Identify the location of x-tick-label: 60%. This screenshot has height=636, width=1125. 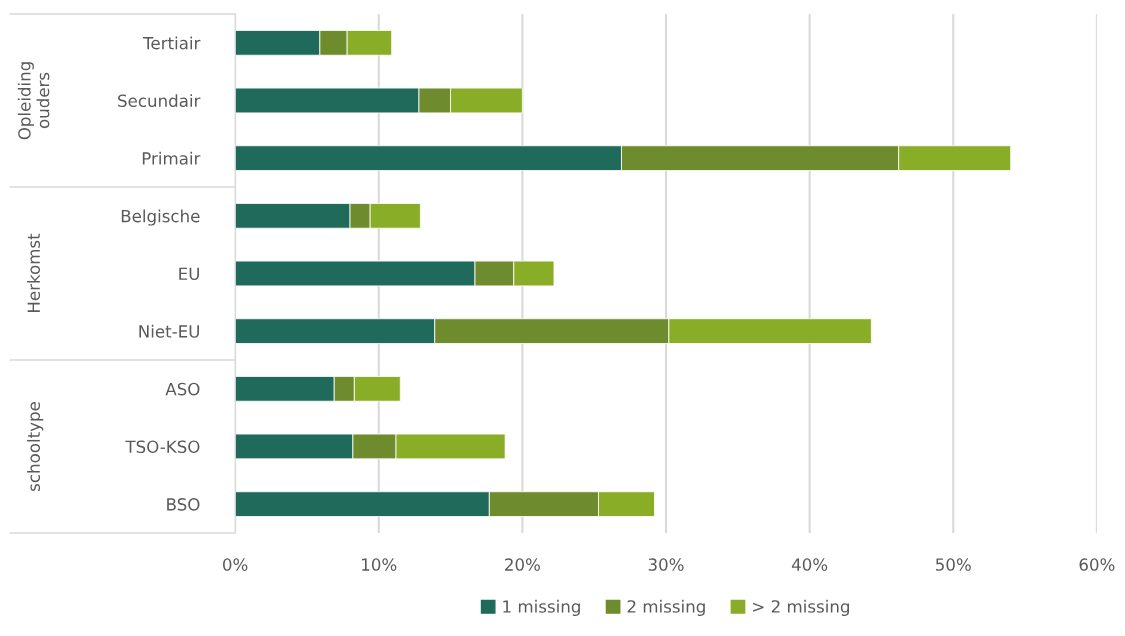
(1097, 564).